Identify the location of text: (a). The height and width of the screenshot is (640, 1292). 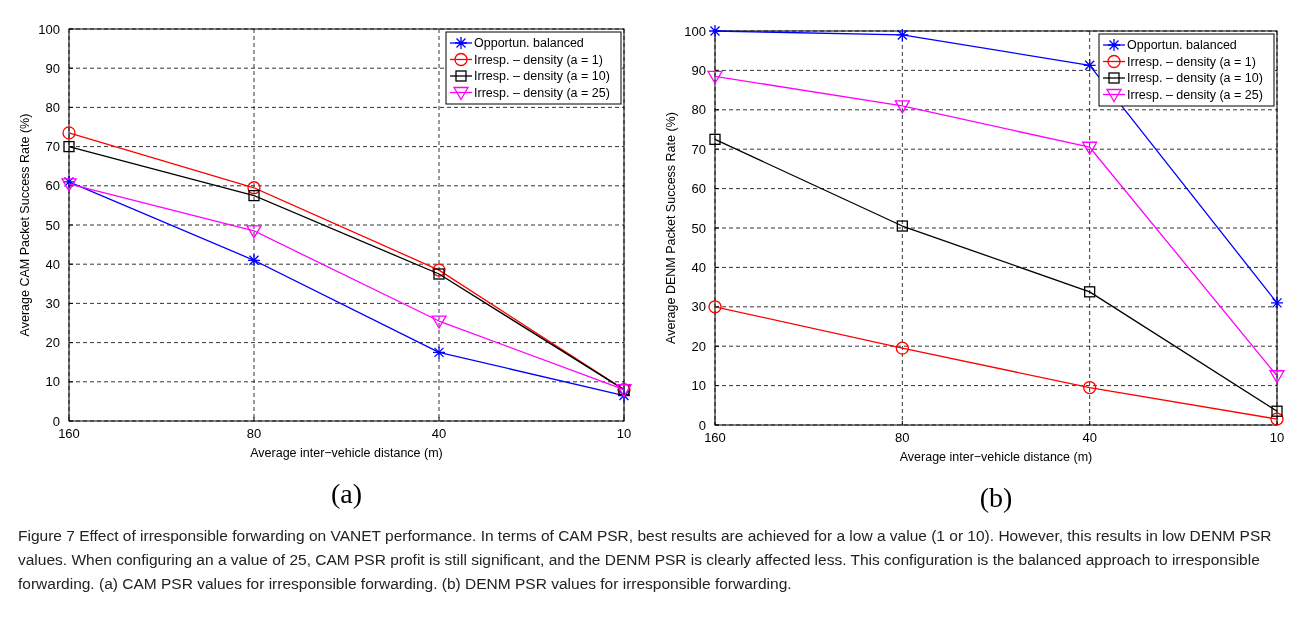
(346, 493).